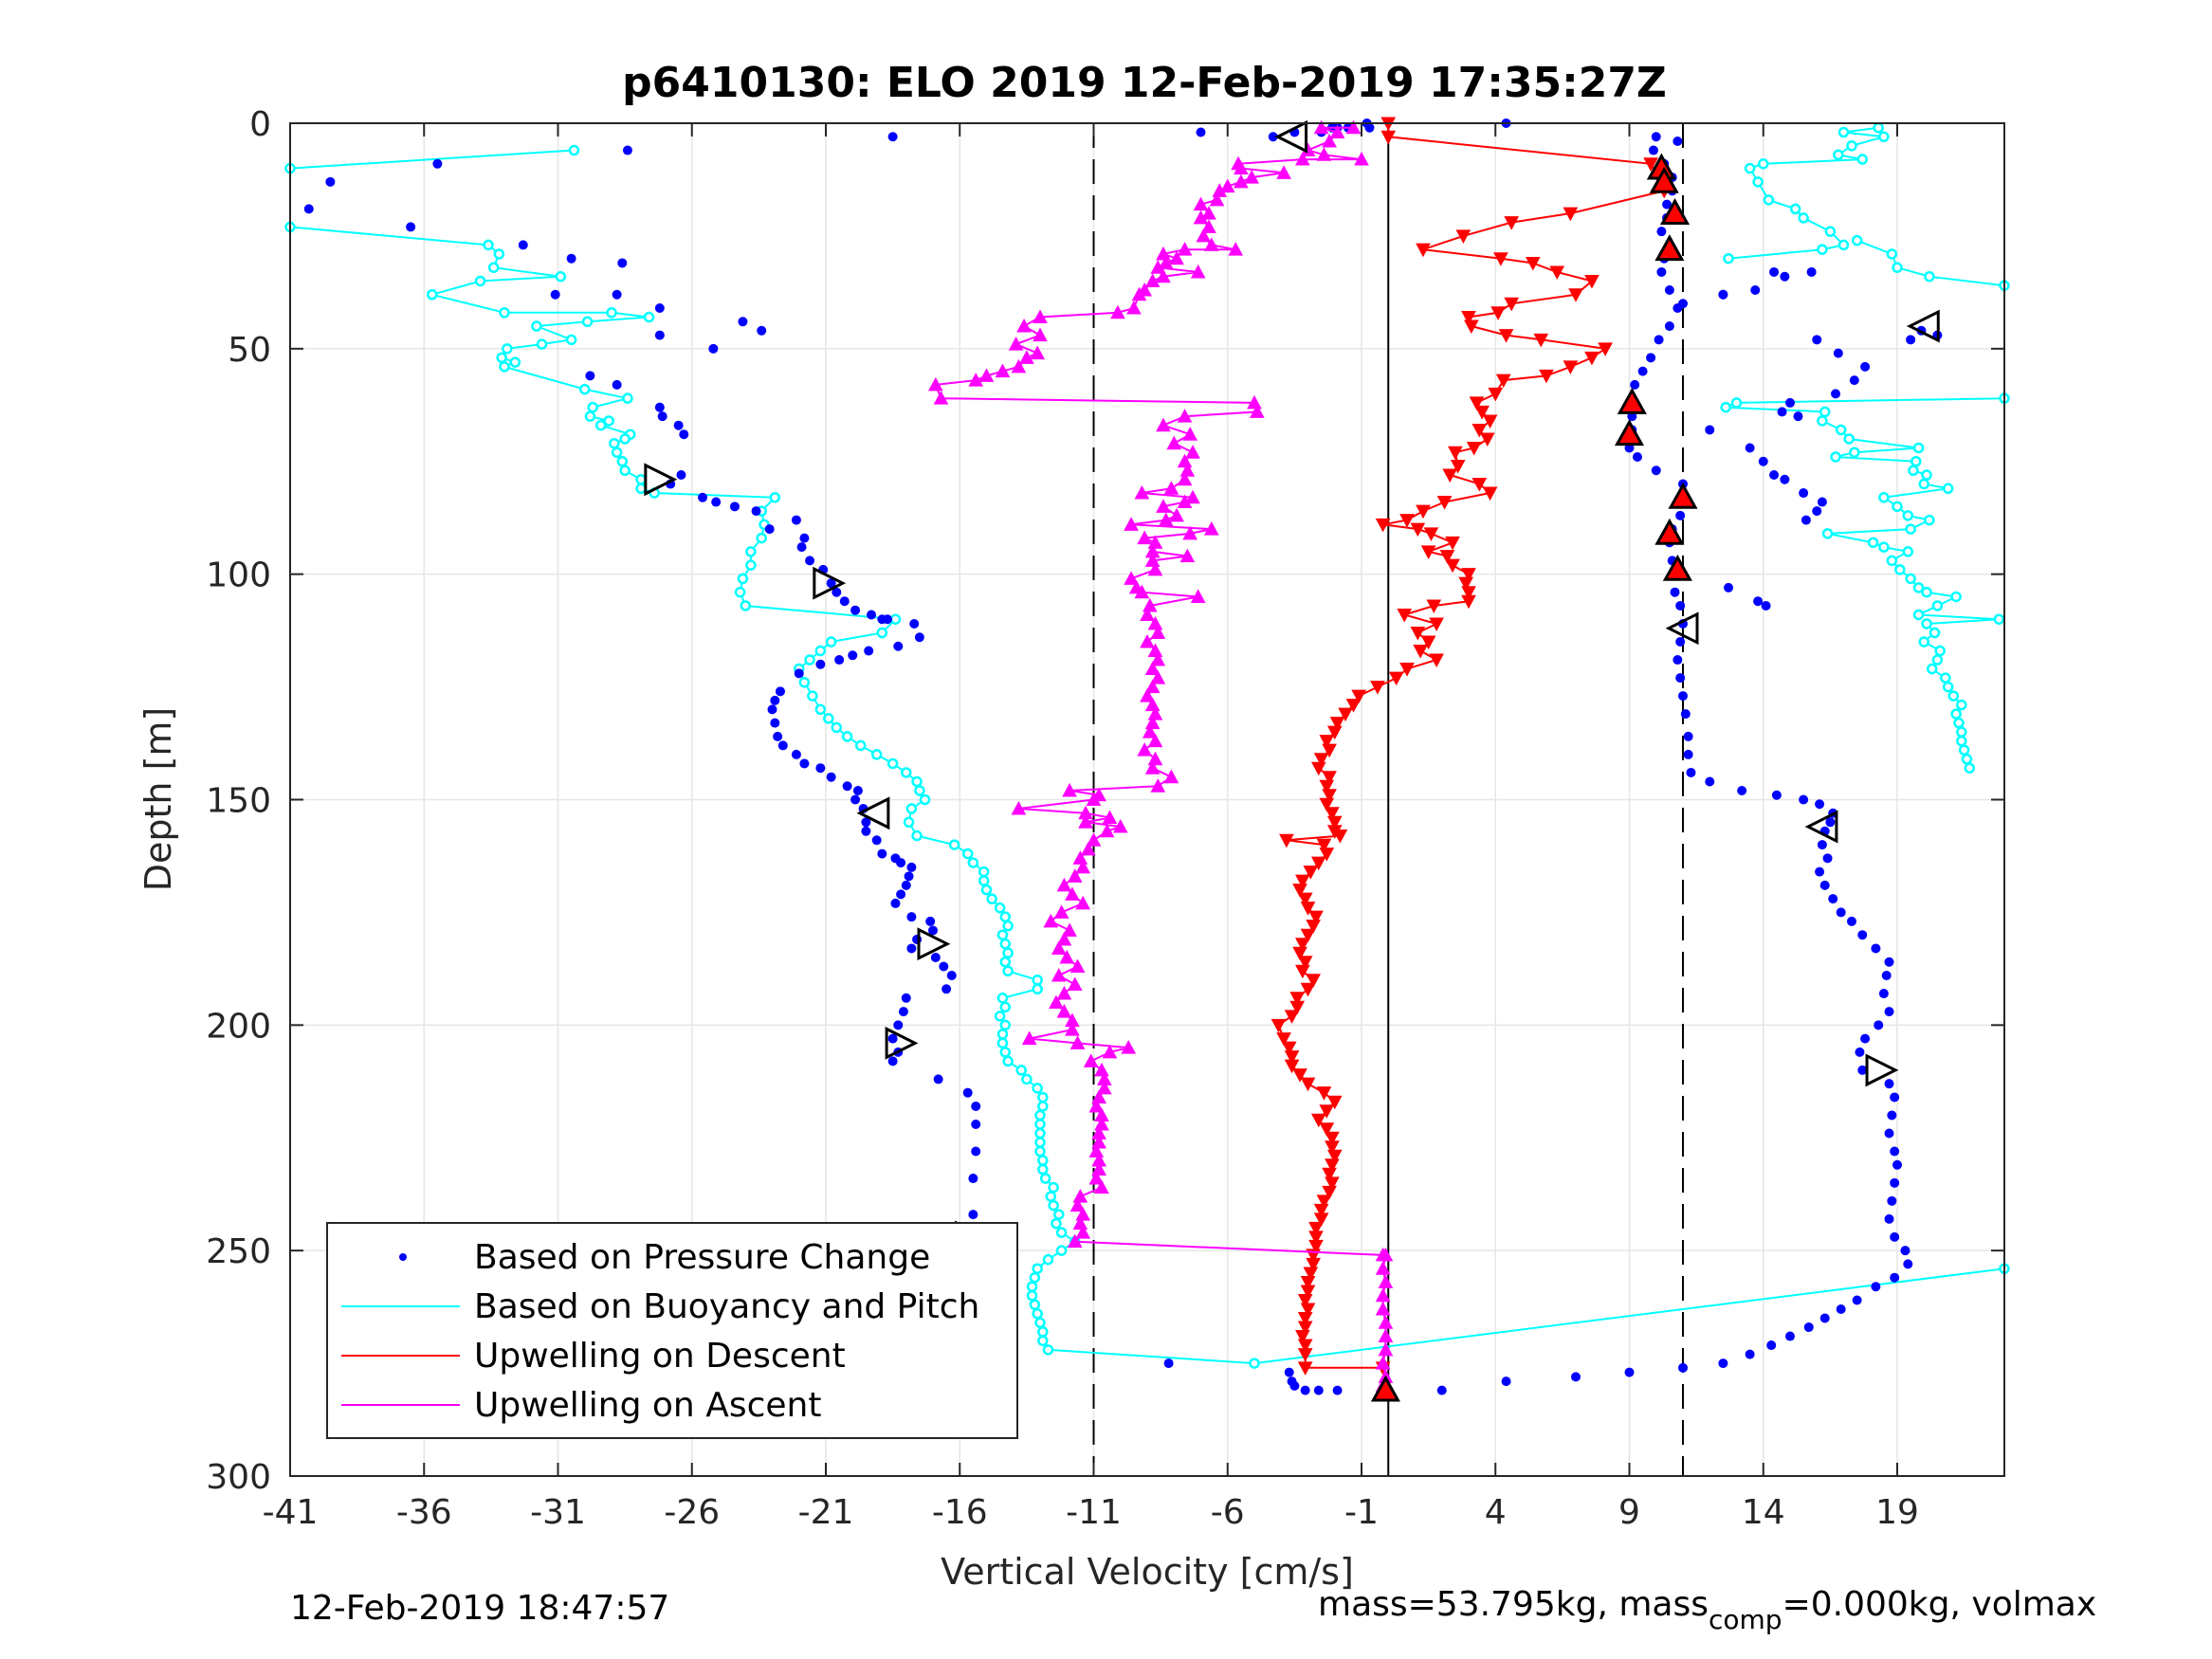 This screenshot has width=2212, height=1659. I want to click on series-line, so click(1806, 193).